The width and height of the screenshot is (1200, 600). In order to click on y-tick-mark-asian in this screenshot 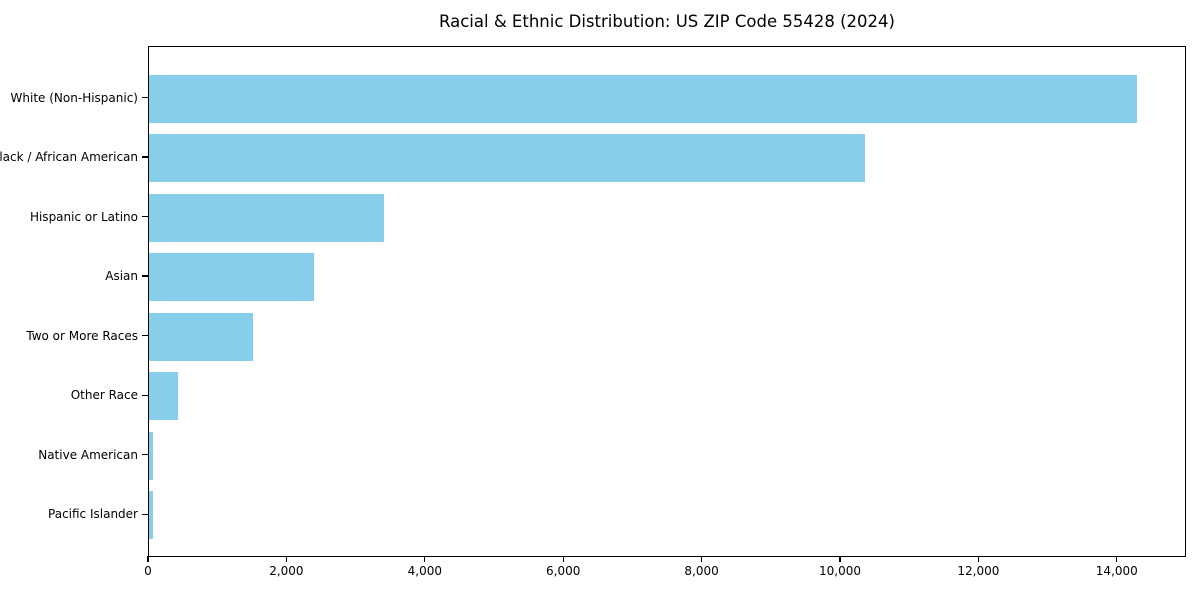, I will do `click(145, 276)`.